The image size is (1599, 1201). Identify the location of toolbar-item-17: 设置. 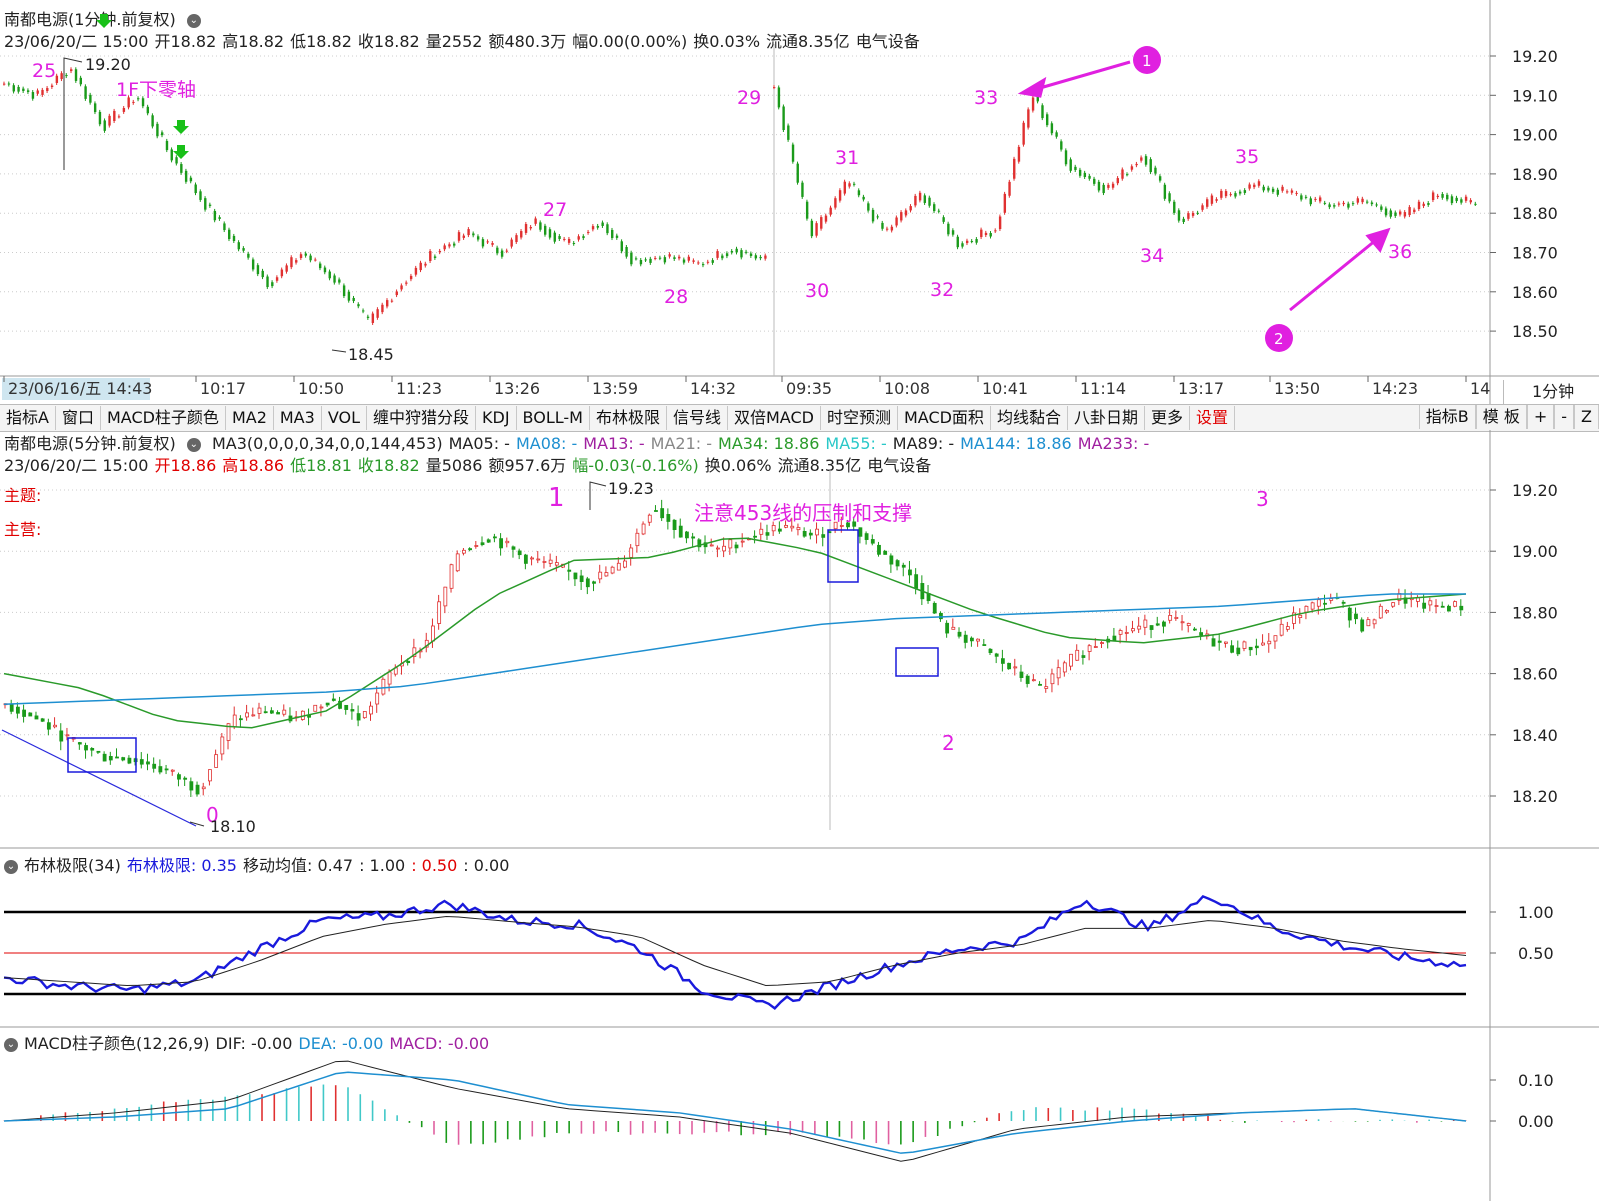
(1212, 418).